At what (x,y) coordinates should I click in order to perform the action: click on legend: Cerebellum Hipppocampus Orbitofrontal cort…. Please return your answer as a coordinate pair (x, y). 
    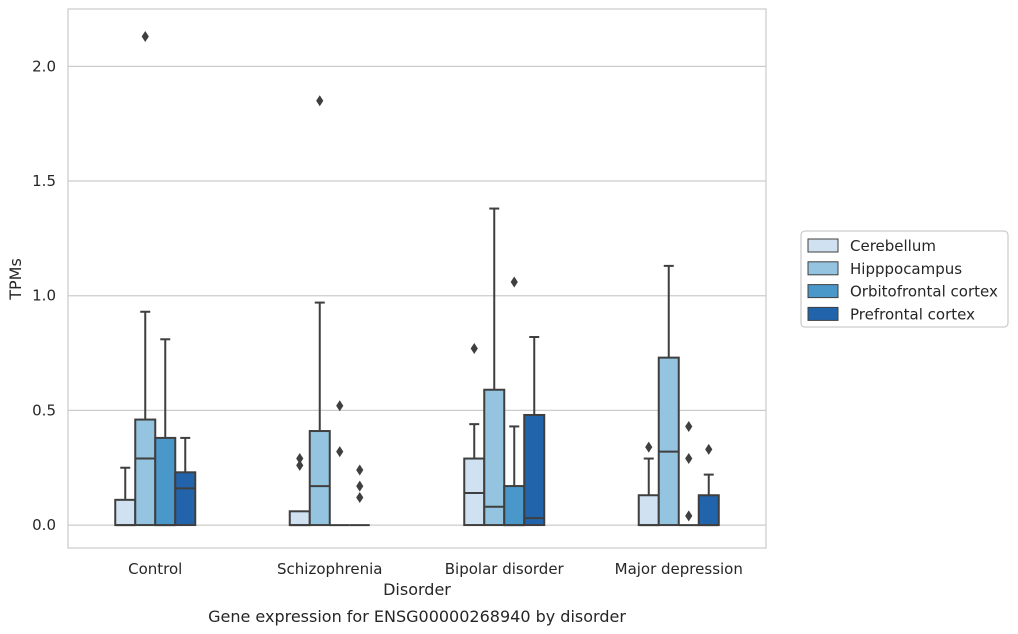
    Looking at the image, I should click on (904, 279).